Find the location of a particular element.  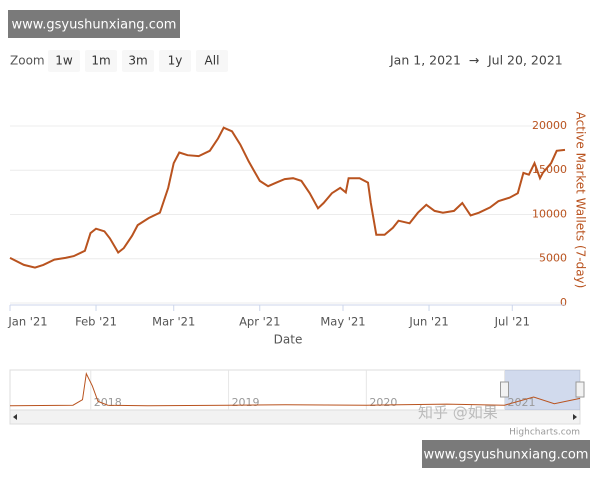

x-tick-label: Jan '21 is located at coordinates (27, 322).